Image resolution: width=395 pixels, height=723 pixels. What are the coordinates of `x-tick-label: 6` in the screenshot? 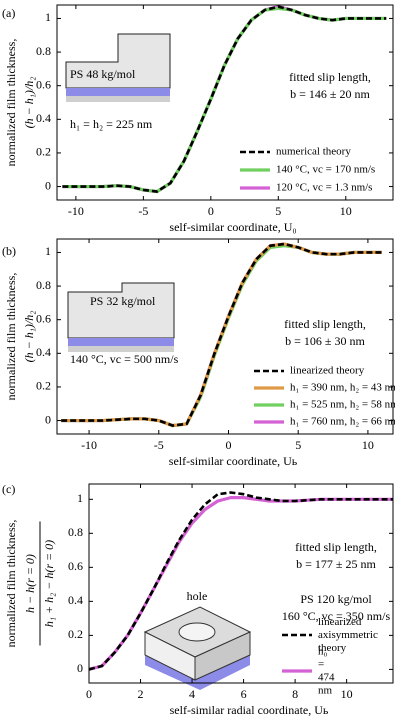 It's located at (244, 694).